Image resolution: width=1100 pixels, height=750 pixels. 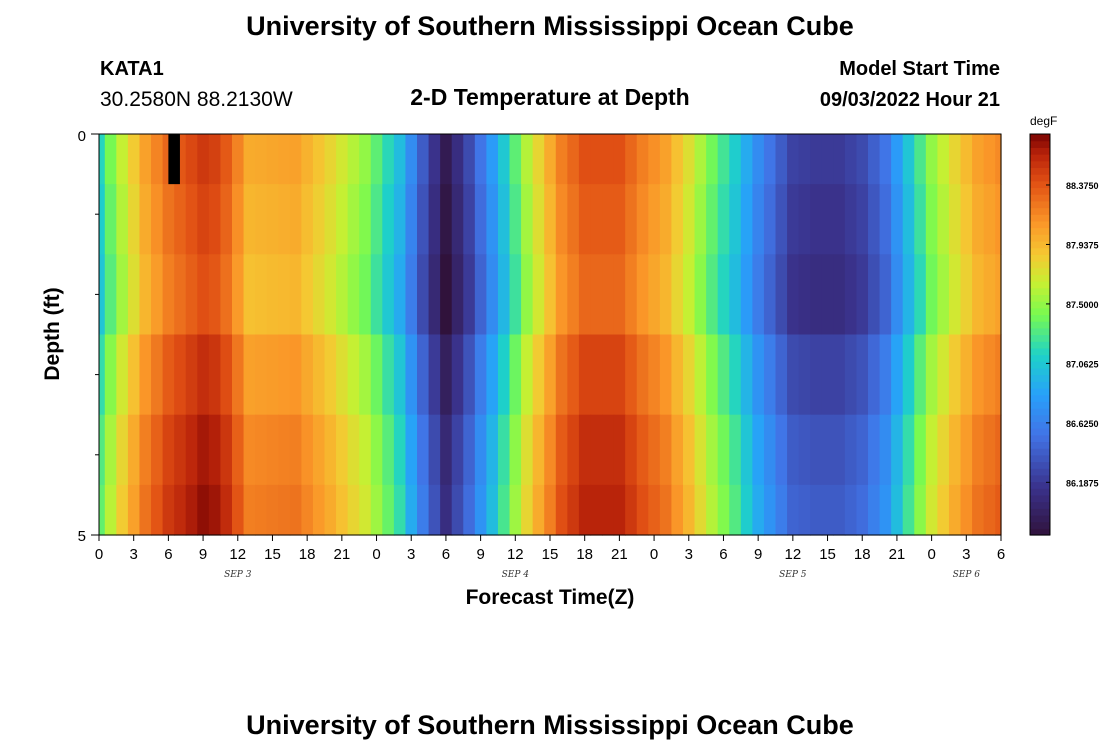 I want to click on model-start-time: 09/03/2022 Hour 21, so click(x=910, y=100).